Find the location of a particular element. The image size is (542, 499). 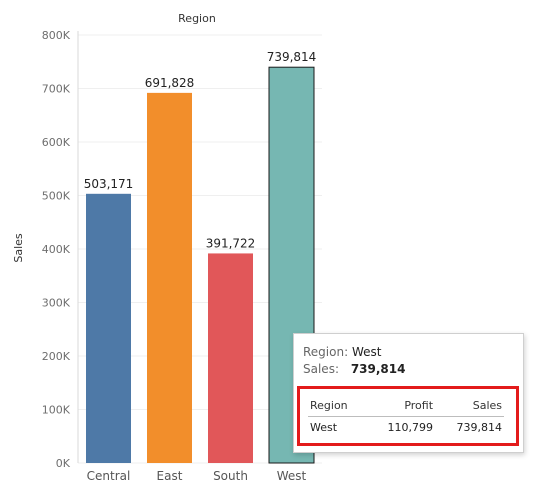

y-tick-label: 0K is located at coordinates (63, 463).